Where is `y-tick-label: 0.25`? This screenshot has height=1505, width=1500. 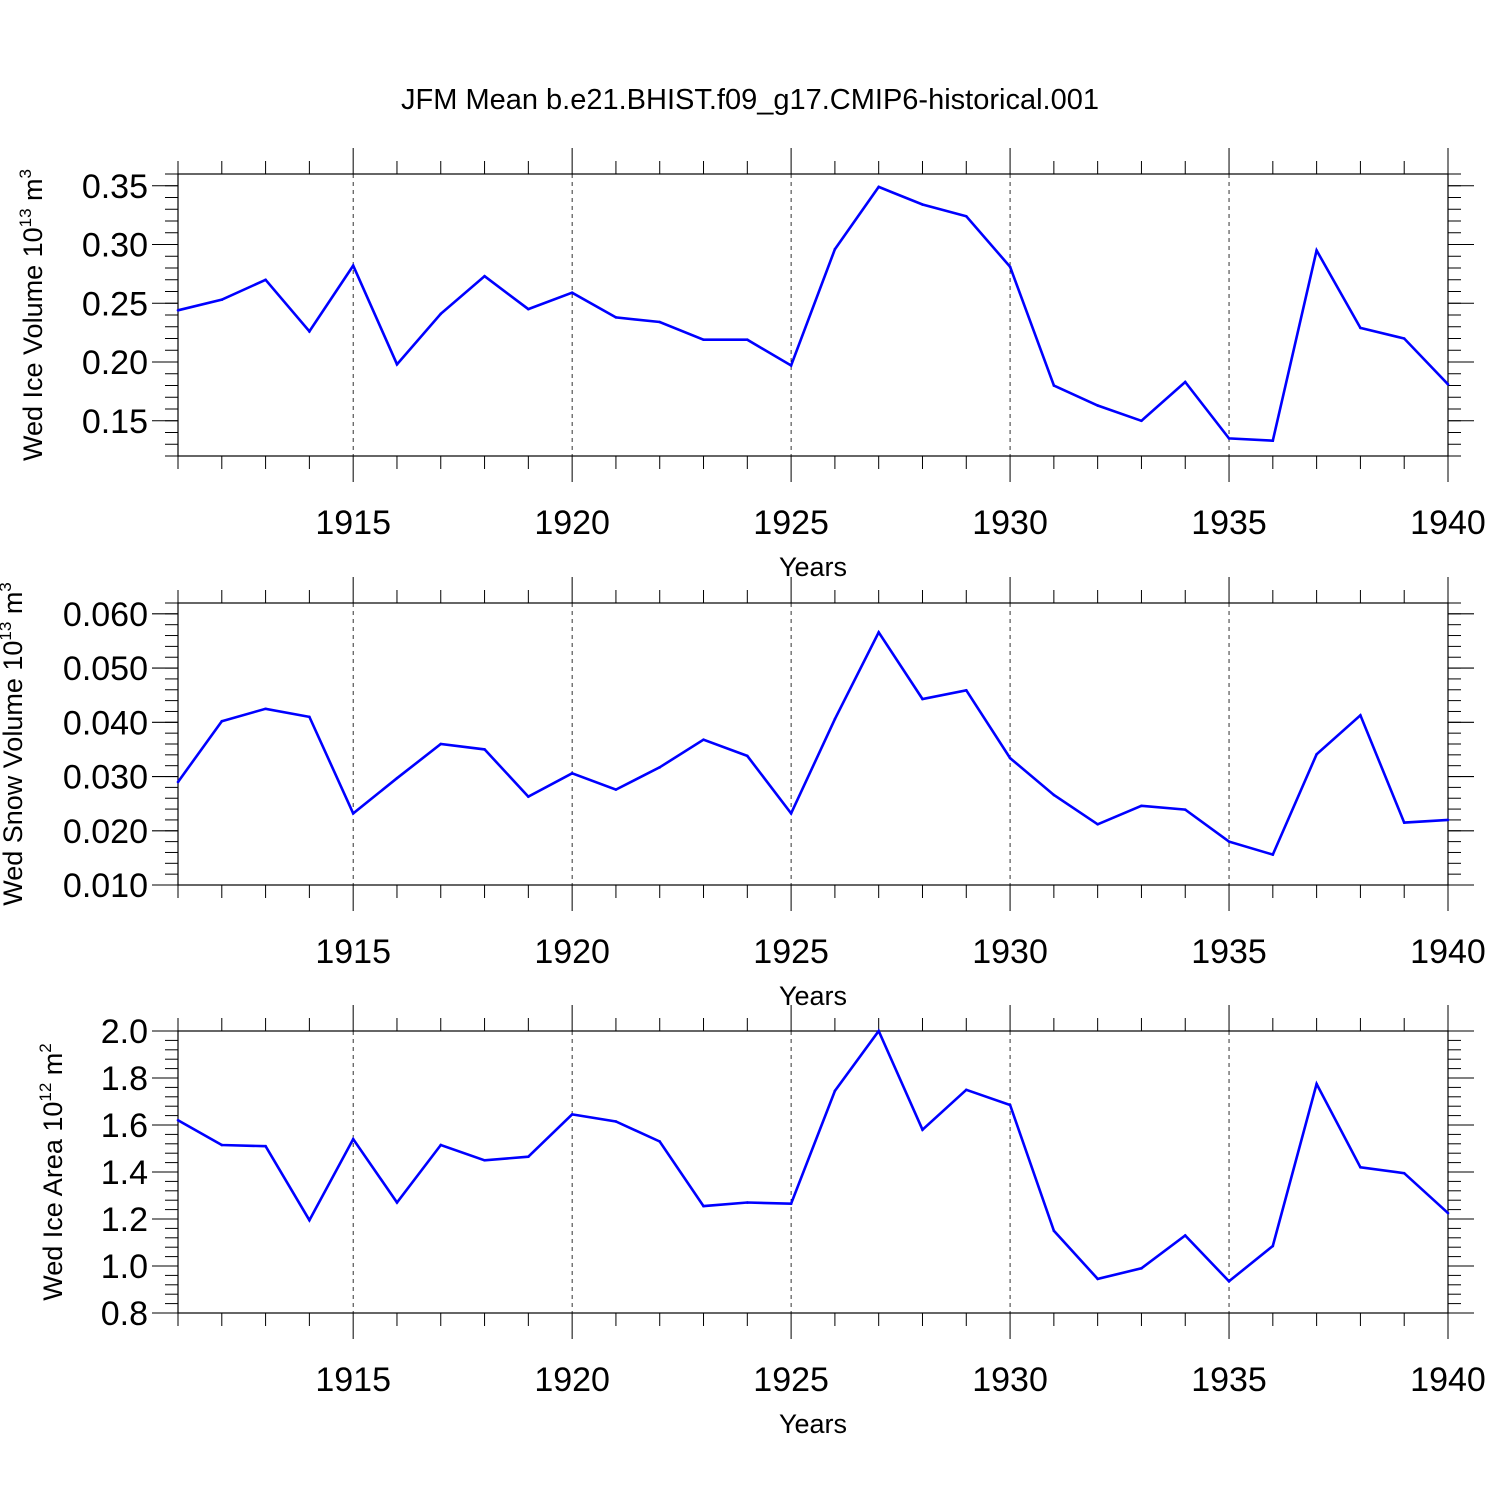
y-tick-label: 0.25 is located at coordinates (115, 304).